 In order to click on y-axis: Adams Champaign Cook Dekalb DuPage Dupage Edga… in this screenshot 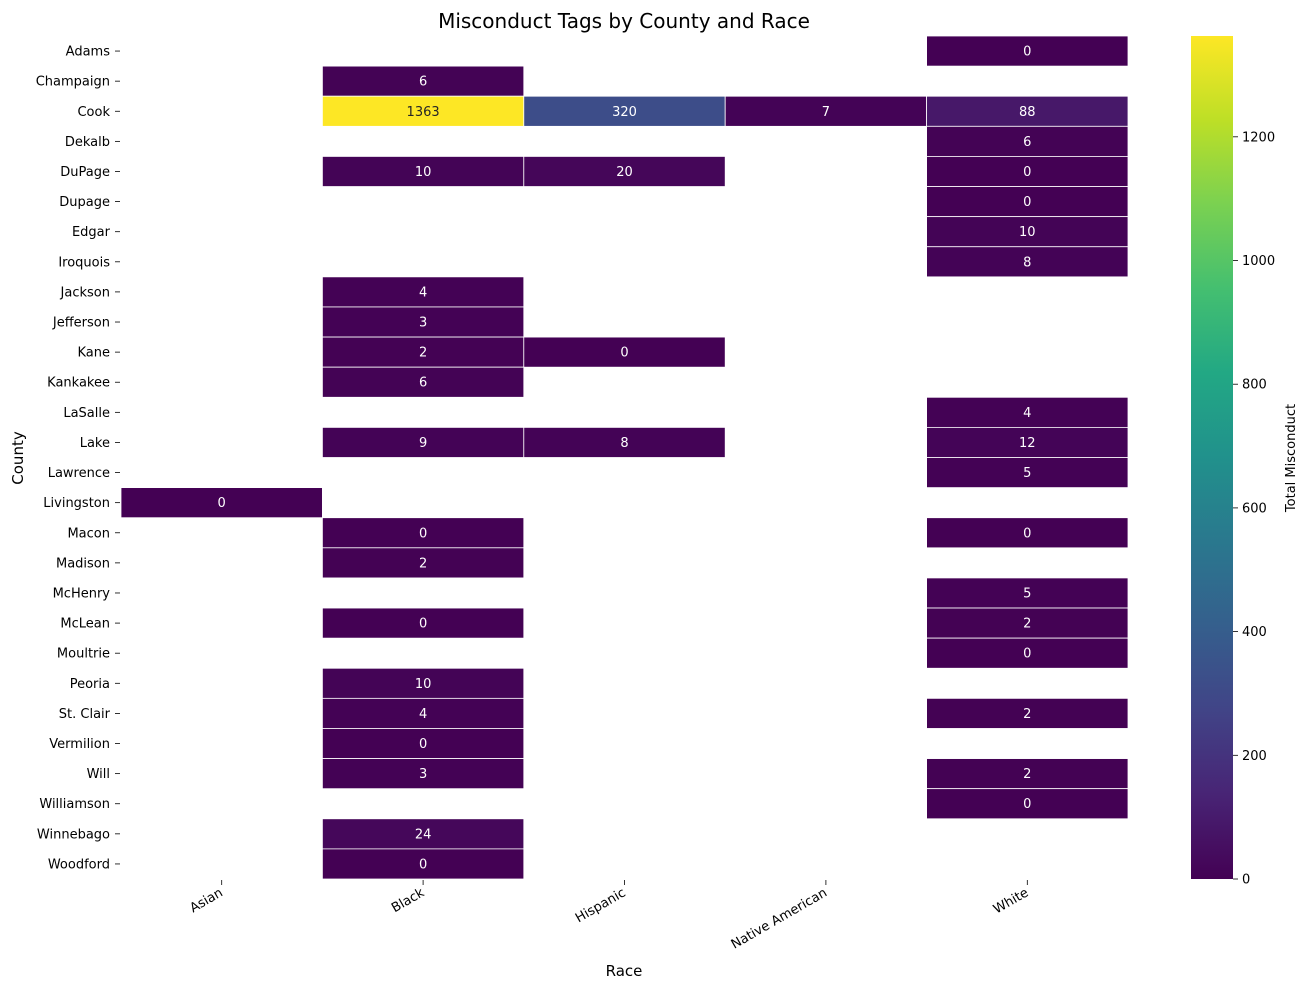, I will do `click(78, 458)`.